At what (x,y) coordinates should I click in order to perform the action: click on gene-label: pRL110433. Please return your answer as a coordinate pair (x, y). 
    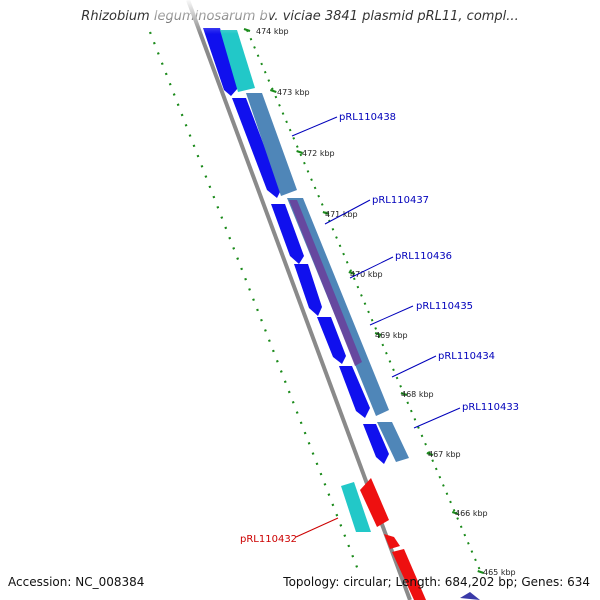
    Looking at the image, I should click on (490, 407).